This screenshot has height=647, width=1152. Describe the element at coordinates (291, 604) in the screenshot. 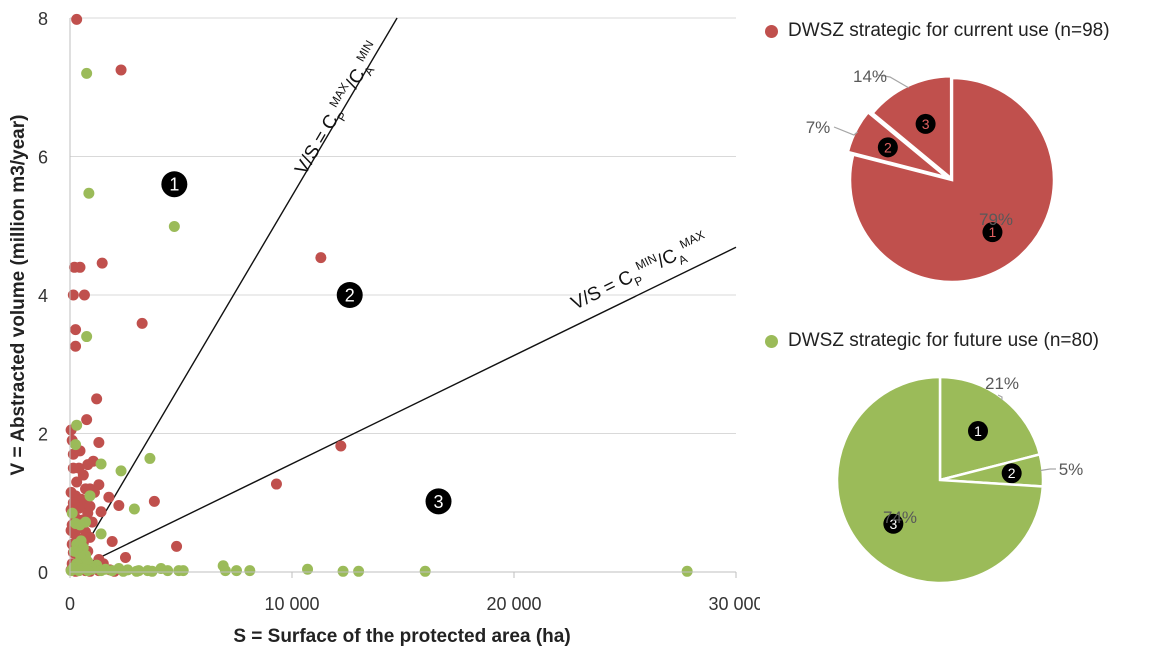

I see `x-tick-label: 10 000` at that location.